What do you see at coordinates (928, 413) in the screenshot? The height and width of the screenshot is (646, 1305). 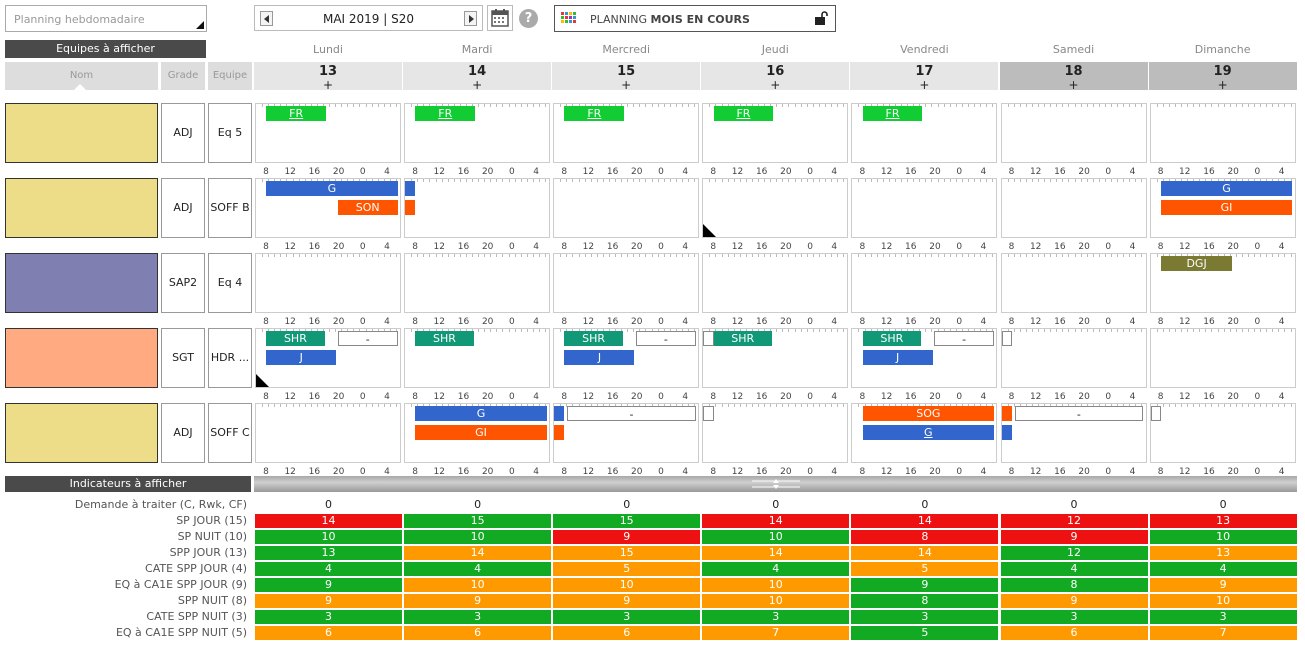 I see `shift-bar: SOG` at bounding box center [928, 413].